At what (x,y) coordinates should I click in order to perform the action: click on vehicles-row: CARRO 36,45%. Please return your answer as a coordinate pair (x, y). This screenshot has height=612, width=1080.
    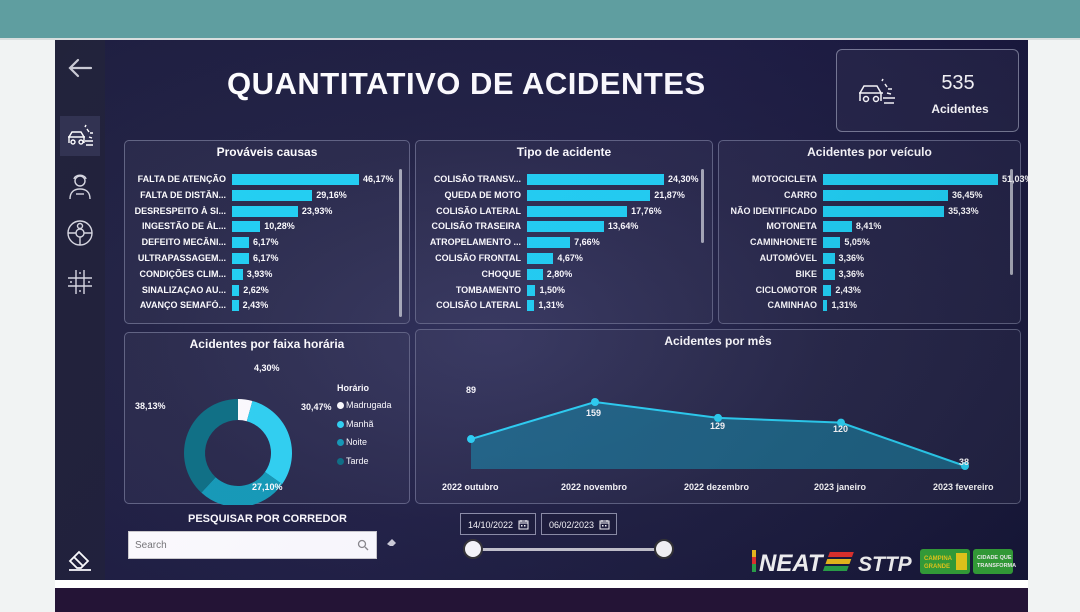
    Looking at the image, I should click on (869, 196).